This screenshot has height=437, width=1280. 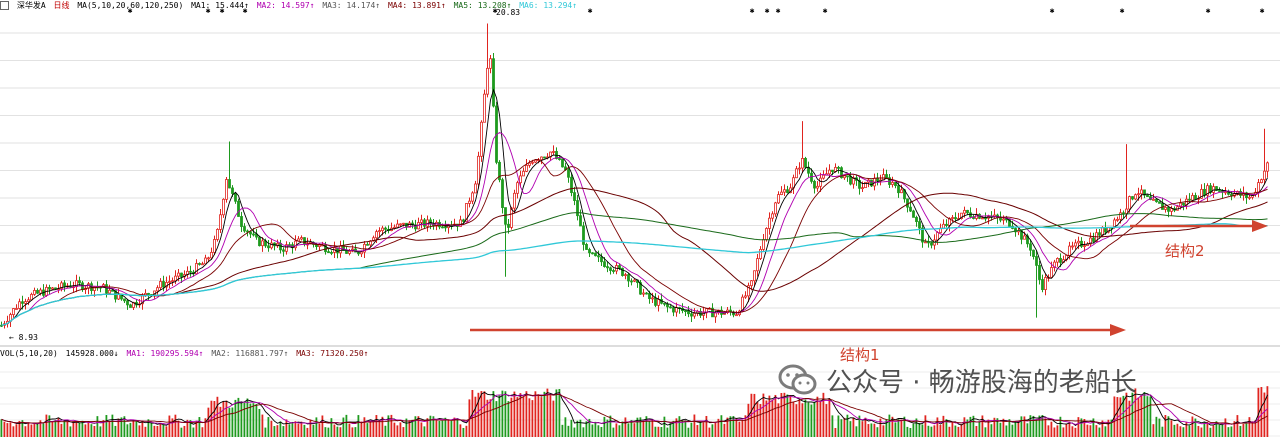 I want to click on event-markers: ✱ ✱ ✱ ✱ ✱ ✱ ✱ ✱ ✱ ✱ ✱ ✱ ✱ ✱, so click(x=696, y=10).